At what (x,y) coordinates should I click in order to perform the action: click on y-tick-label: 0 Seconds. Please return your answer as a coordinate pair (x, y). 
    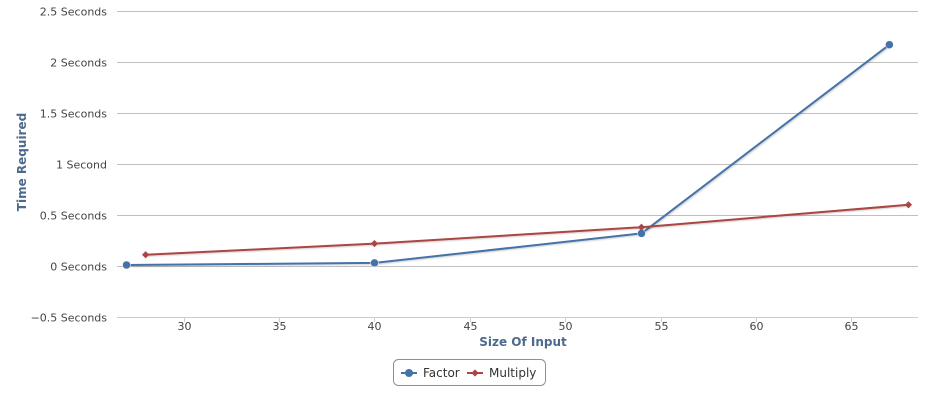
    Looking at the image, I should click on (78, 267).